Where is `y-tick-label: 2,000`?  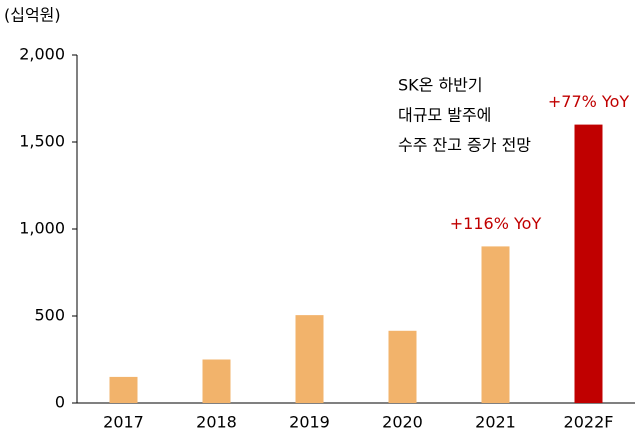
y-tick-label: 2,000 is located at coordinates (42, 54).